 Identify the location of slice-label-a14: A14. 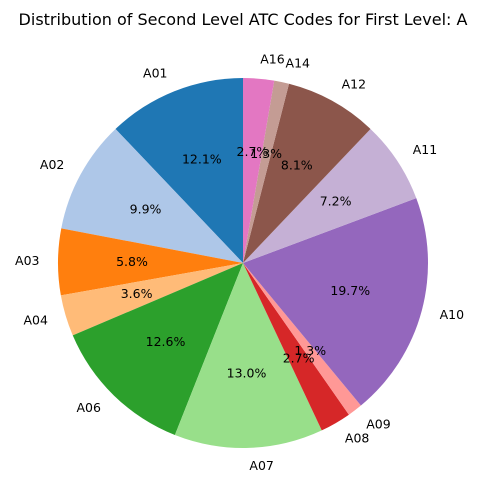
(298, 62).